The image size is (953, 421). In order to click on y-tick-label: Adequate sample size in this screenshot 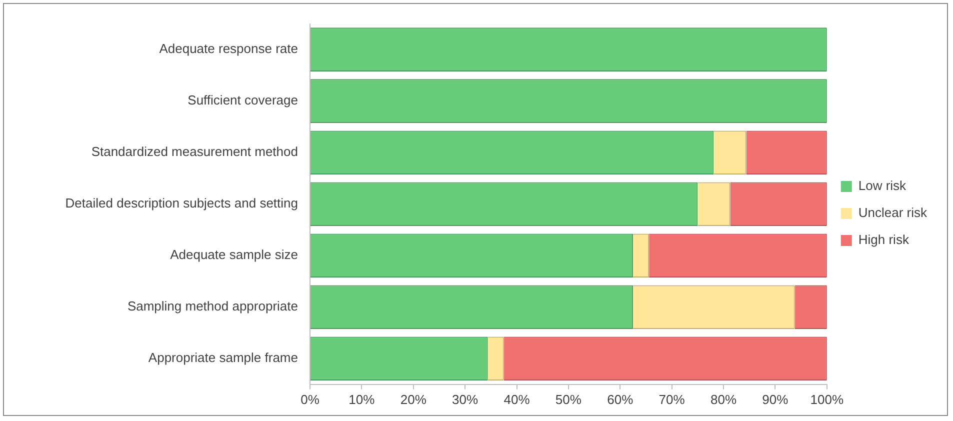, I will do `click(234, 254)`.